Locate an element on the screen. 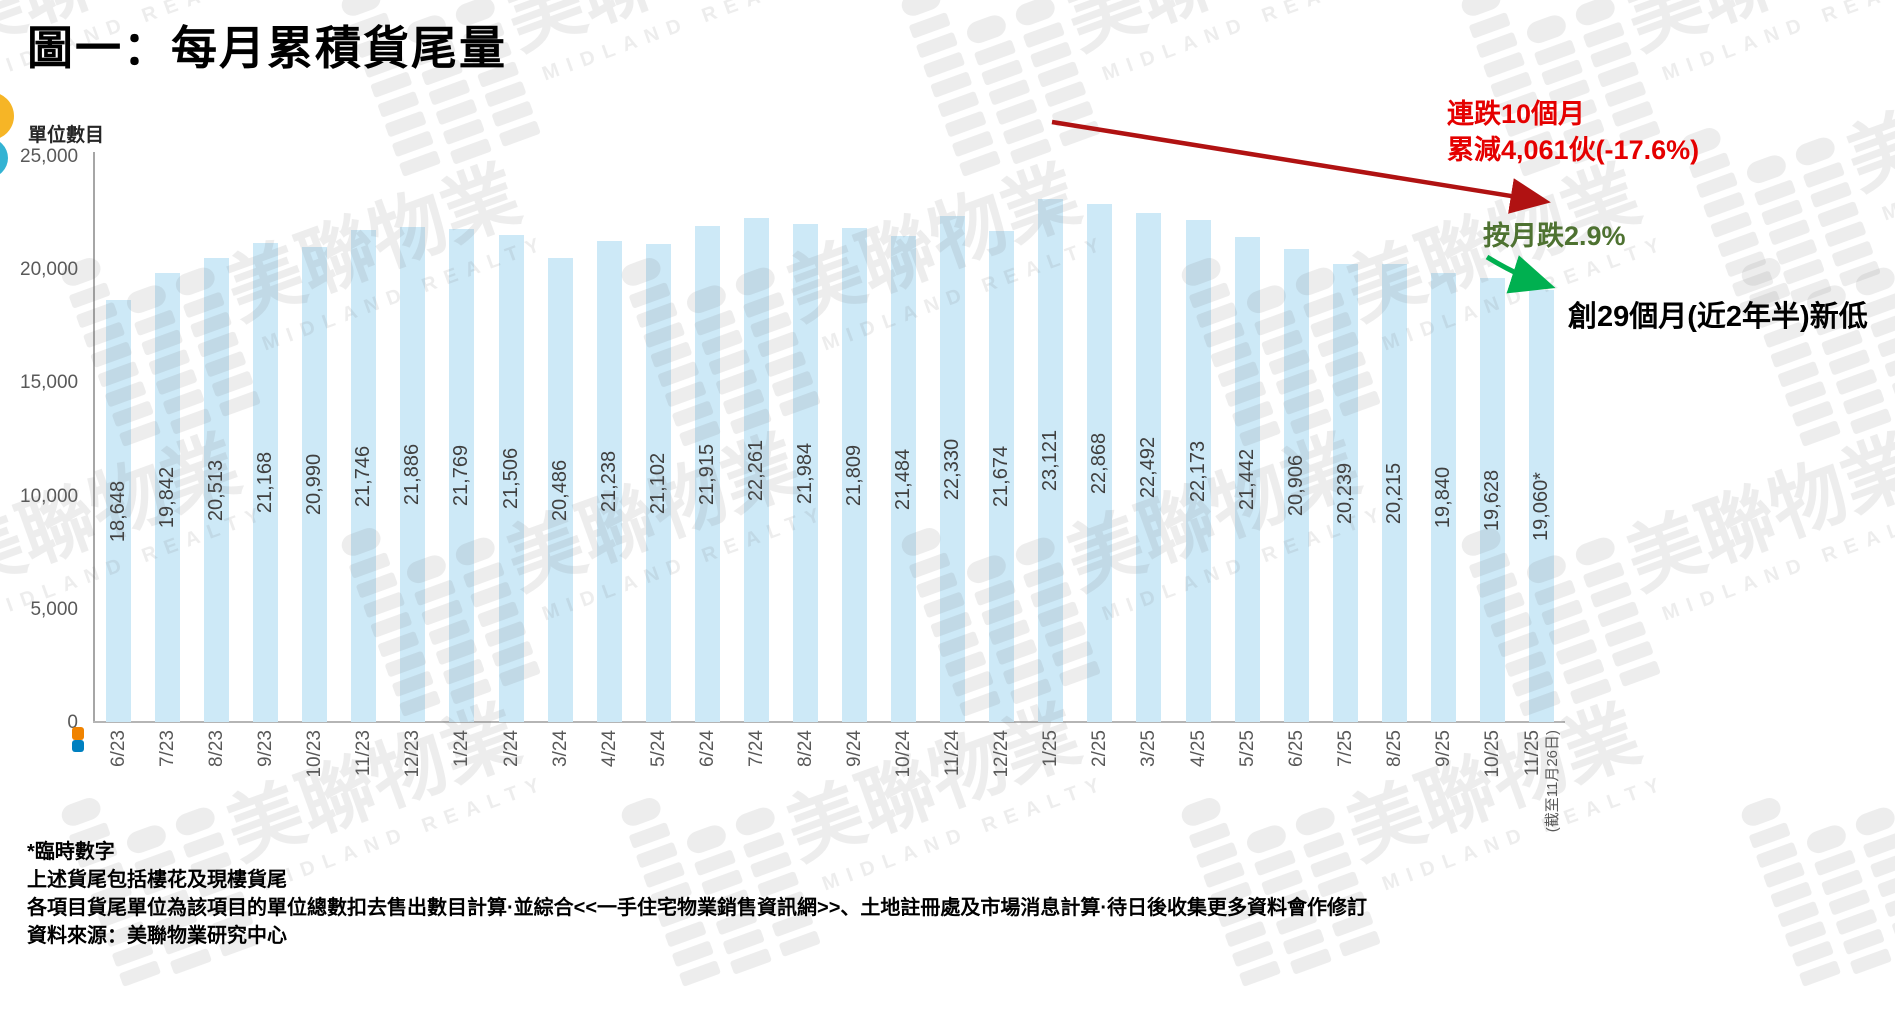 The height and width of the screenshot is (1015, 1895). bar-value-label: 22,492 is located at coordinates (1148, 467).